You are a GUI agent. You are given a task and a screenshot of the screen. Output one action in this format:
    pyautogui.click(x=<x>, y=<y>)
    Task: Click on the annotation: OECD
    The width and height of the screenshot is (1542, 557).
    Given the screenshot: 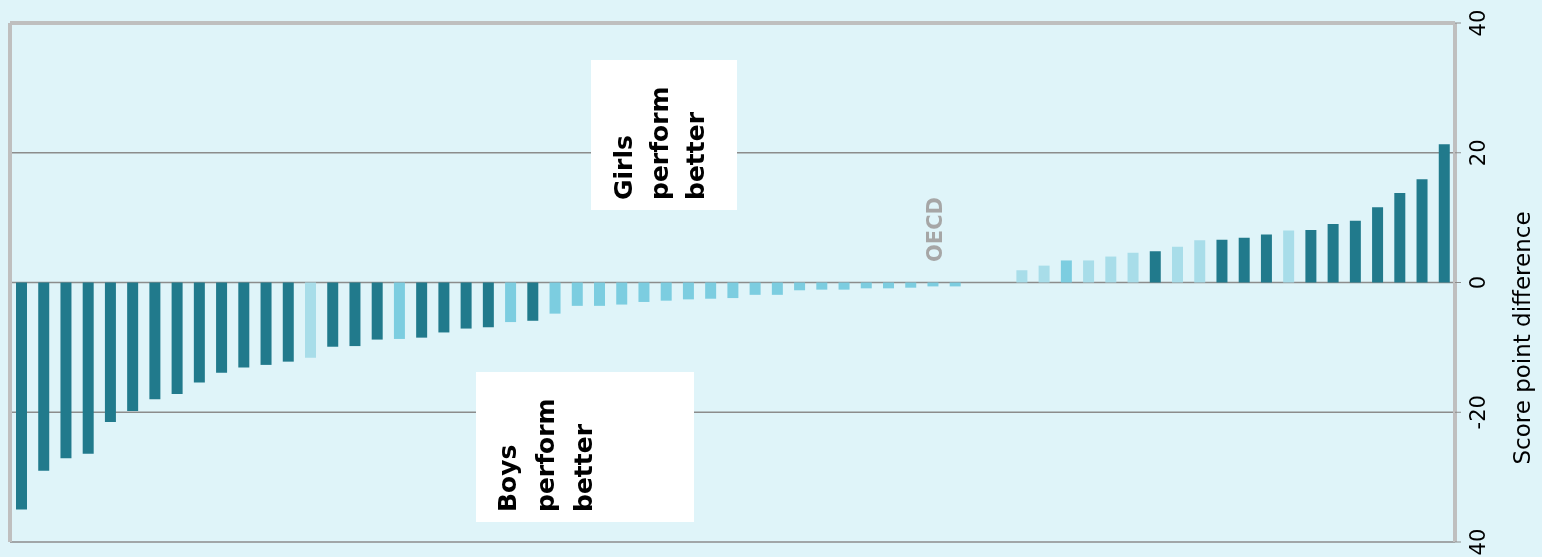 What is the action you would take?
    pyautogui.click(x=935, y=229)
    